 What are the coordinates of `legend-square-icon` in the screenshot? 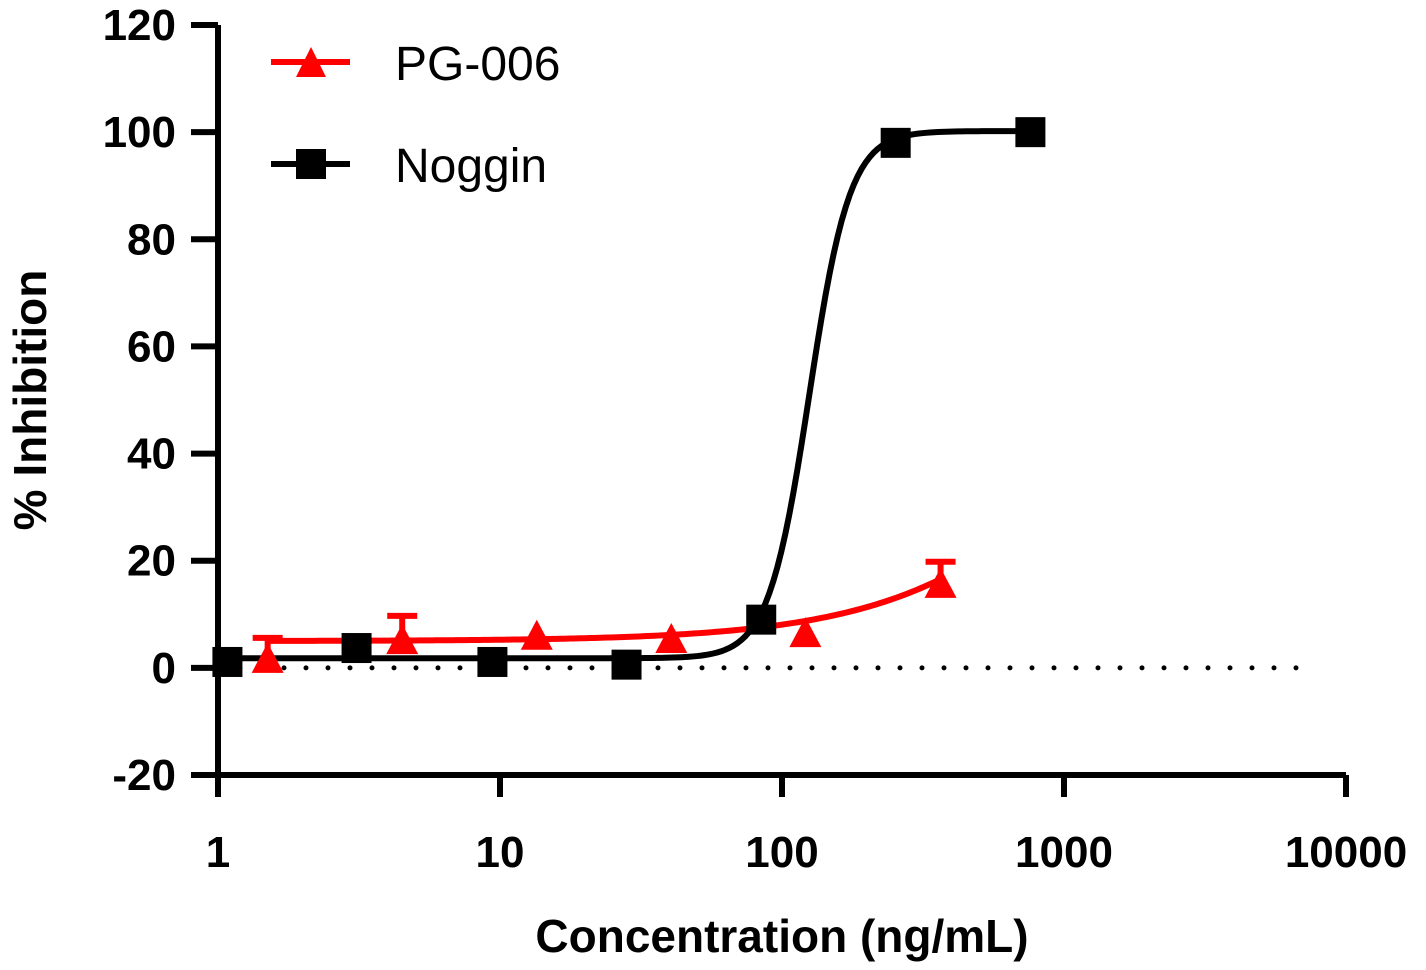 It's located at (311, 164).